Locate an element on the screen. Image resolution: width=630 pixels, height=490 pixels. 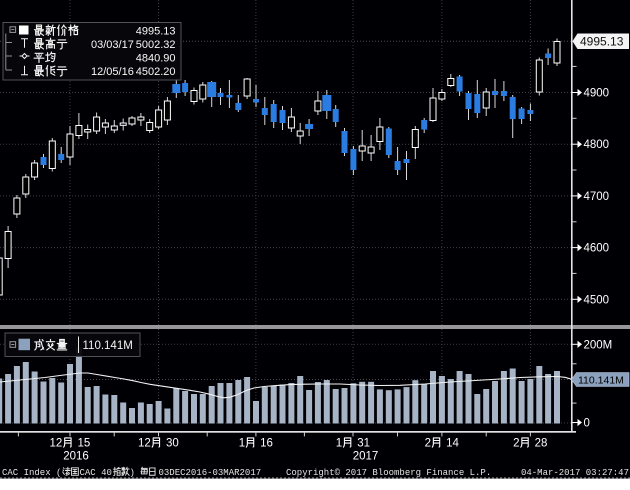
svg-text: 200M is located at coordinates (598, 345).